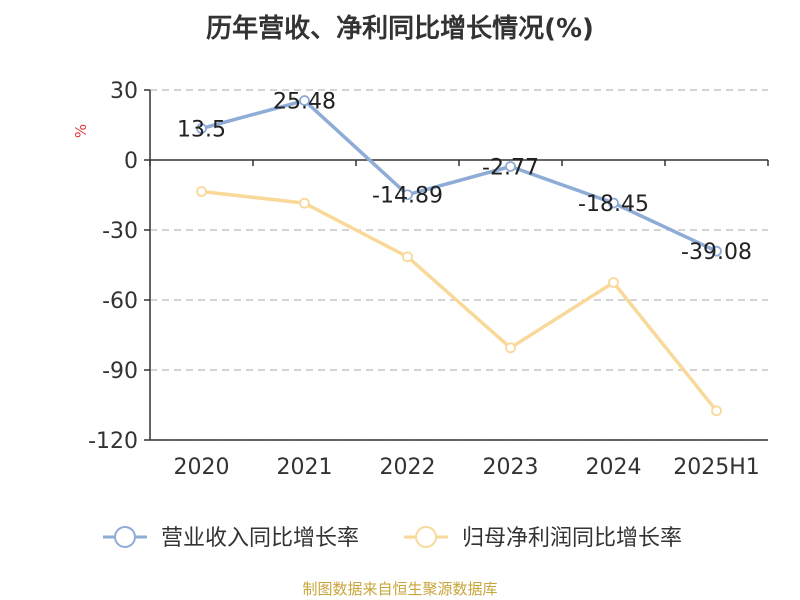 The width and height of the screenshot is (800, 600). Describe the element at coordinates (120, 371) in the screenshot. I see `y-tick-label: -90` at that location.